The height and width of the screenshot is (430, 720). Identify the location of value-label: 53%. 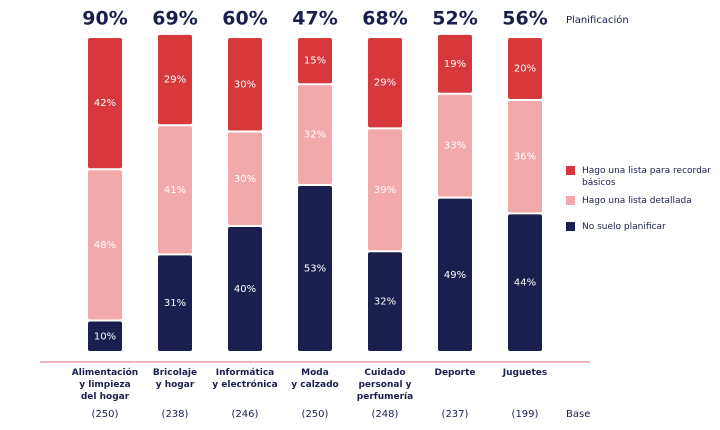
(315, 269).